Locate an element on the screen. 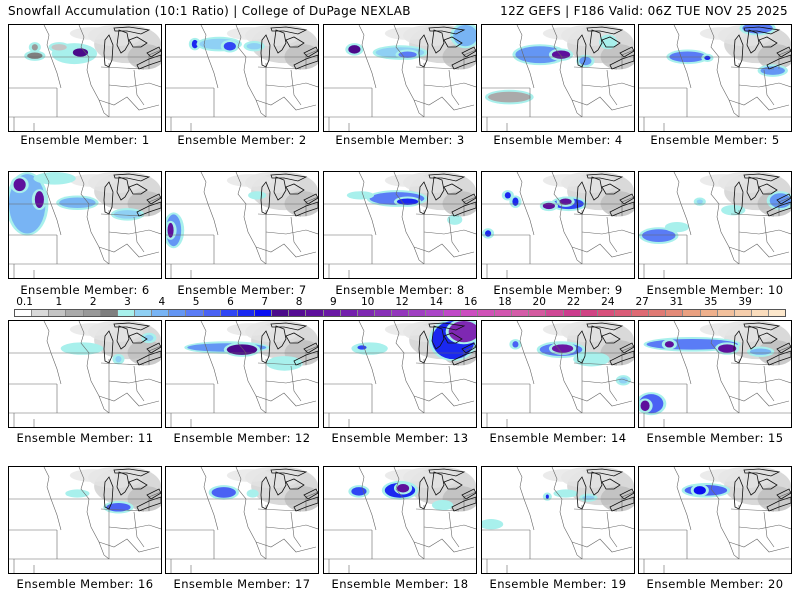 The height and width of the screenshot is (600, 800). ensemble-member-label: Ensemble Member: 18 is located at coordinates (400, 584).